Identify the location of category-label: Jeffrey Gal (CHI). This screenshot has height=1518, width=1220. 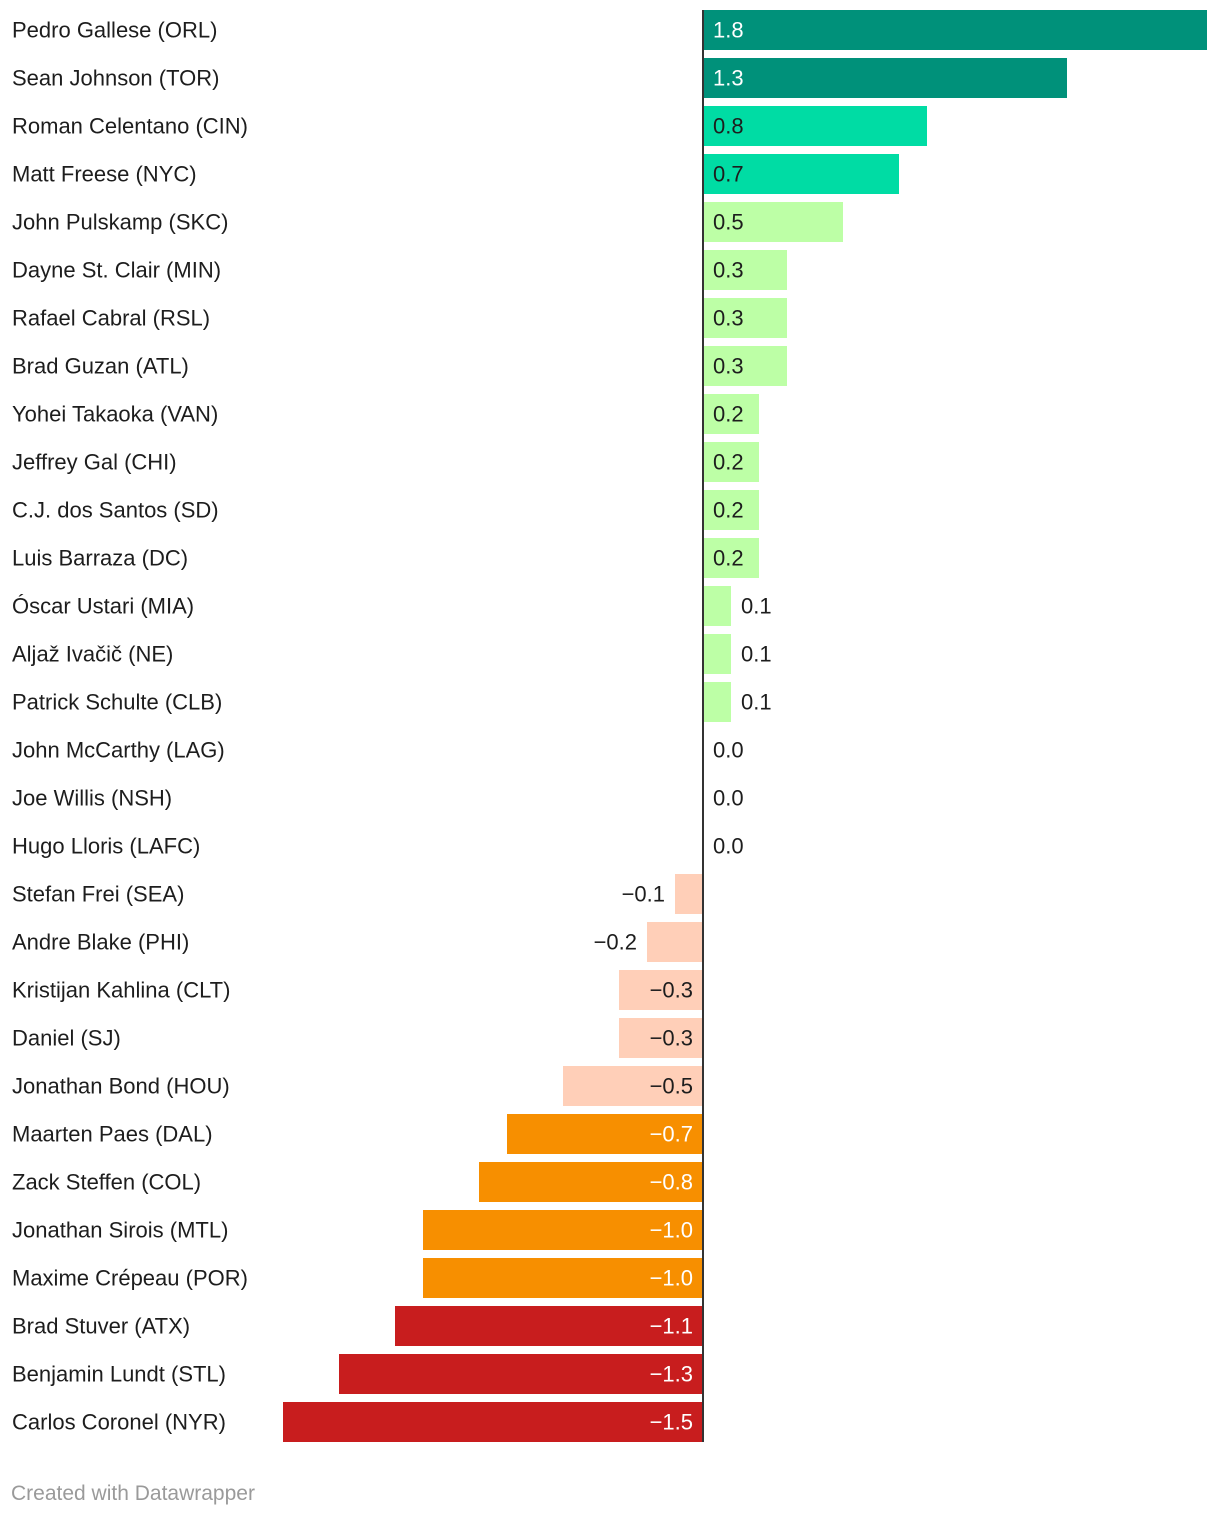
(94, 462).